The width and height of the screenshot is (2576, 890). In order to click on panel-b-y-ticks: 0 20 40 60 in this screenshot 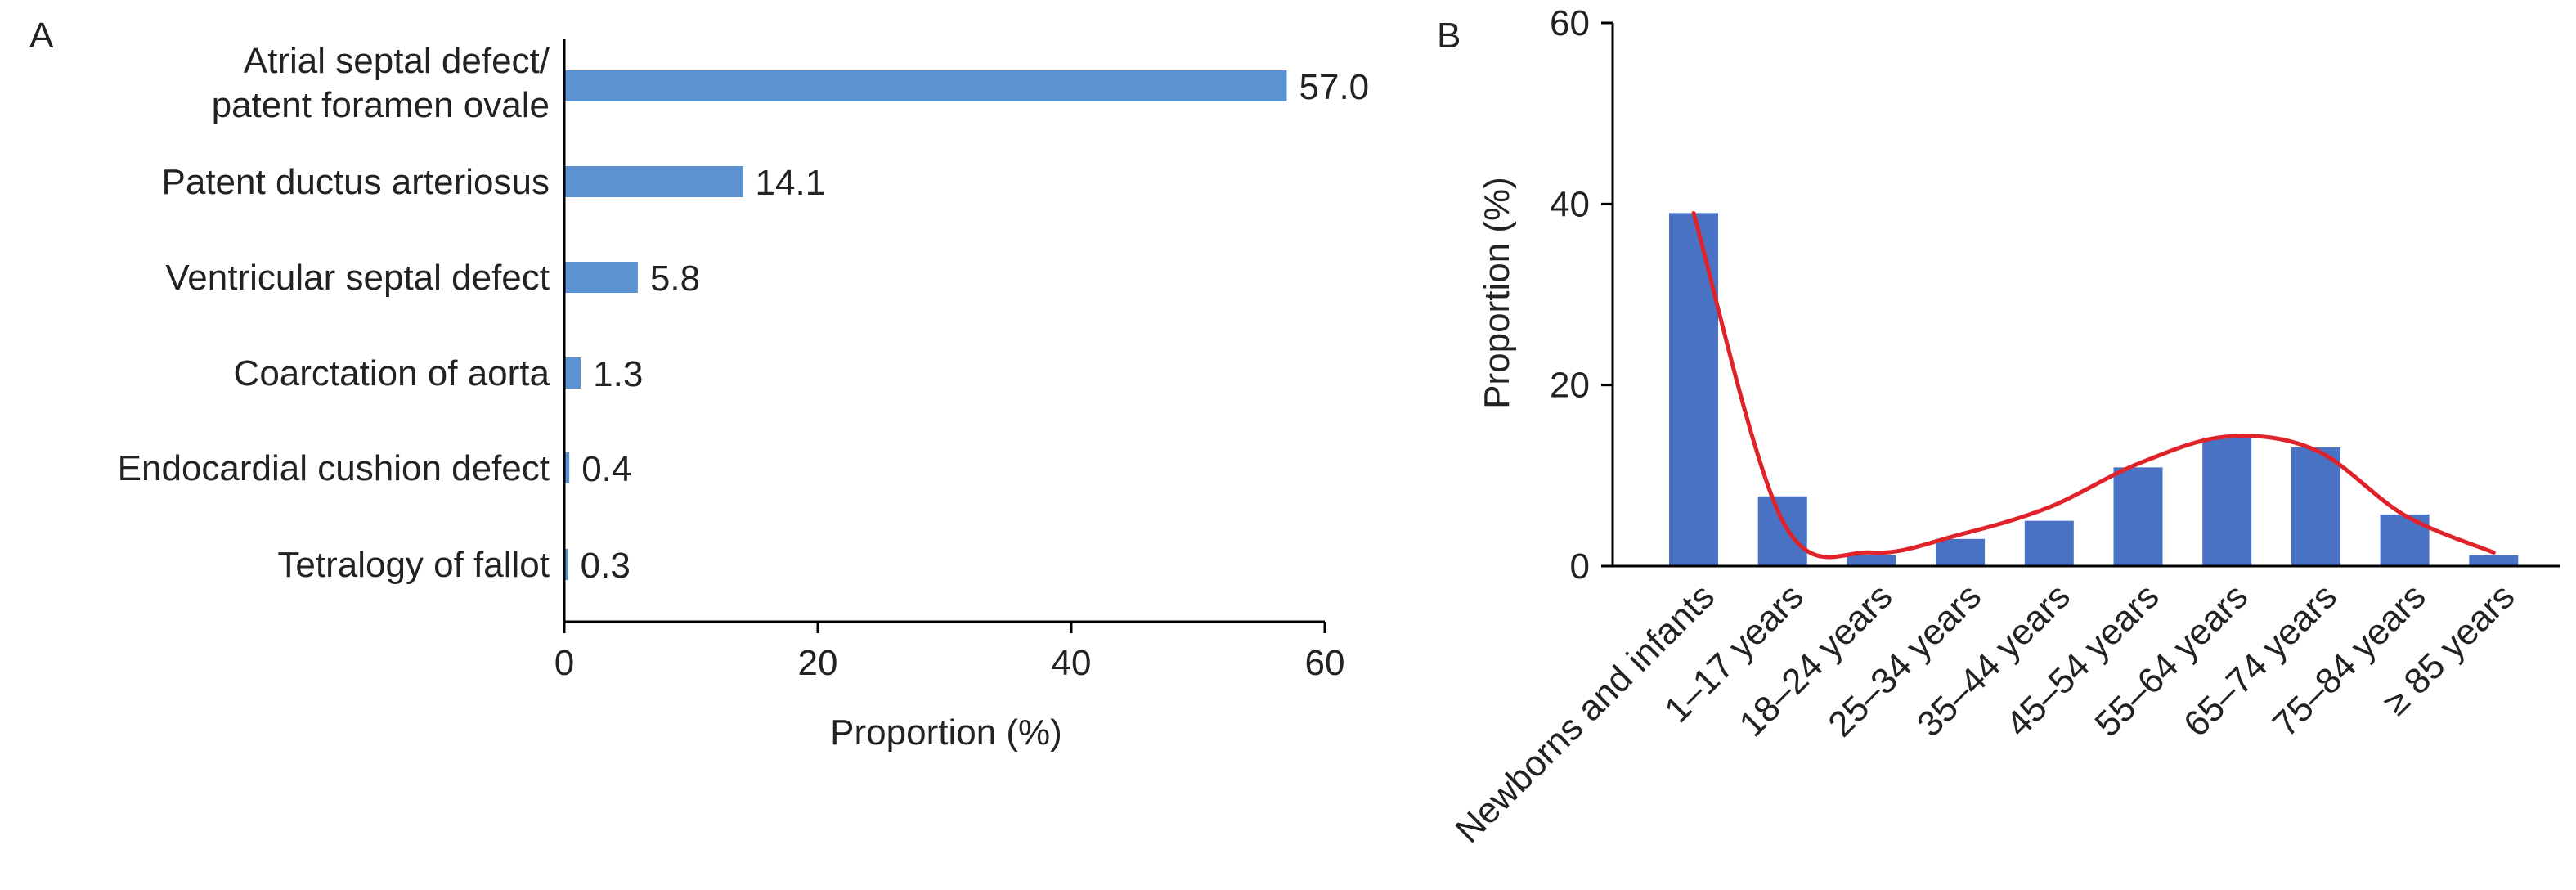, I will do `click(1581, 295)`.